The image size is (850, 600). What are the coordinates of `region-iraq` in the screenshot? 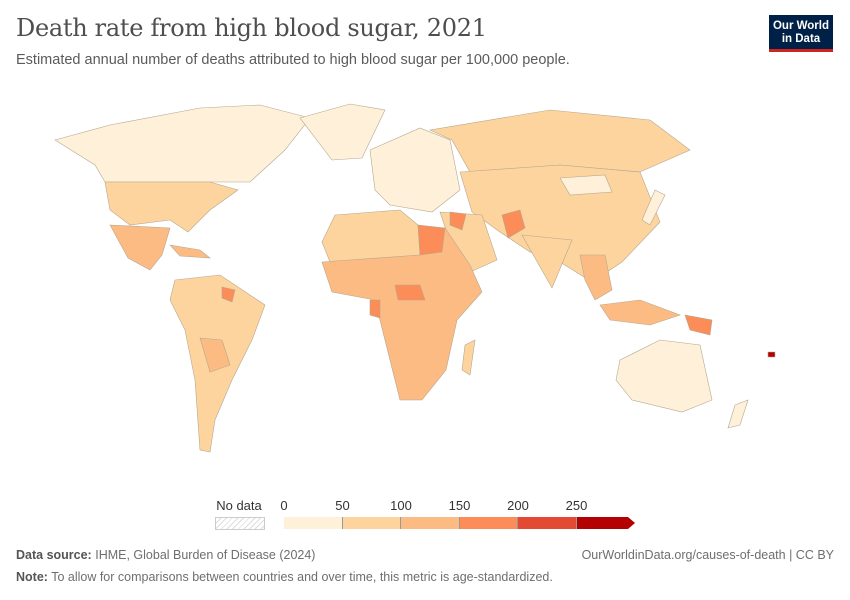 It's located at (458, 221).